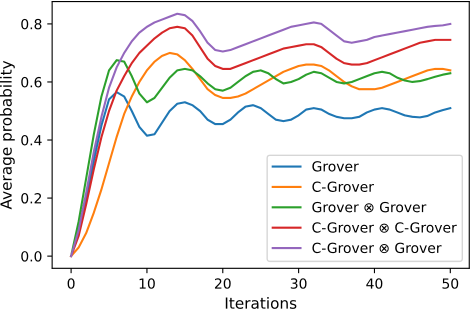  What do you see at coordinates (335, 166) in the screenshot?
I see `legend-label: Grover` at bounding box center [335, 166].